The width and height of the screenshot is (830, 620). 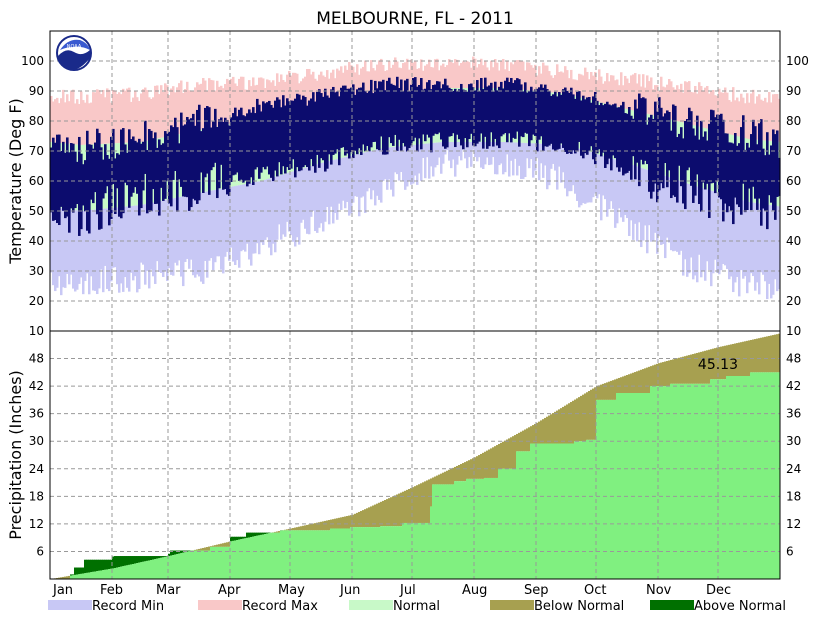 What do you see at coordinates (793, 386) in the screenshot?
I see `precipitation-tick-label: 42` at bounding box center [793, 386].